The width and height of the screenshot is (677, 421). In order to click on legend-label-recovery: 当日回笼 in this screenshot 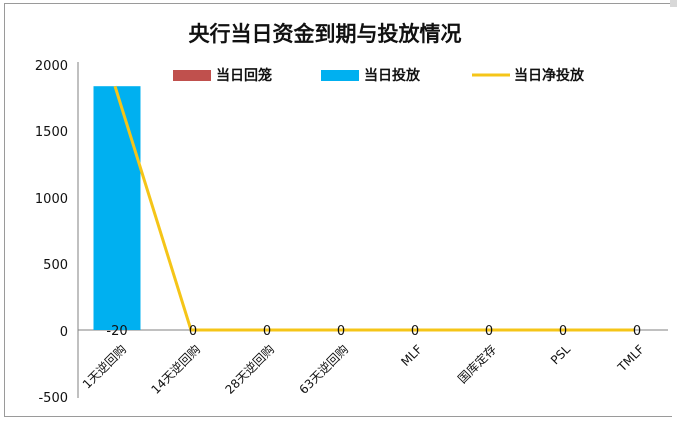, I will do `click(244, 75)`.